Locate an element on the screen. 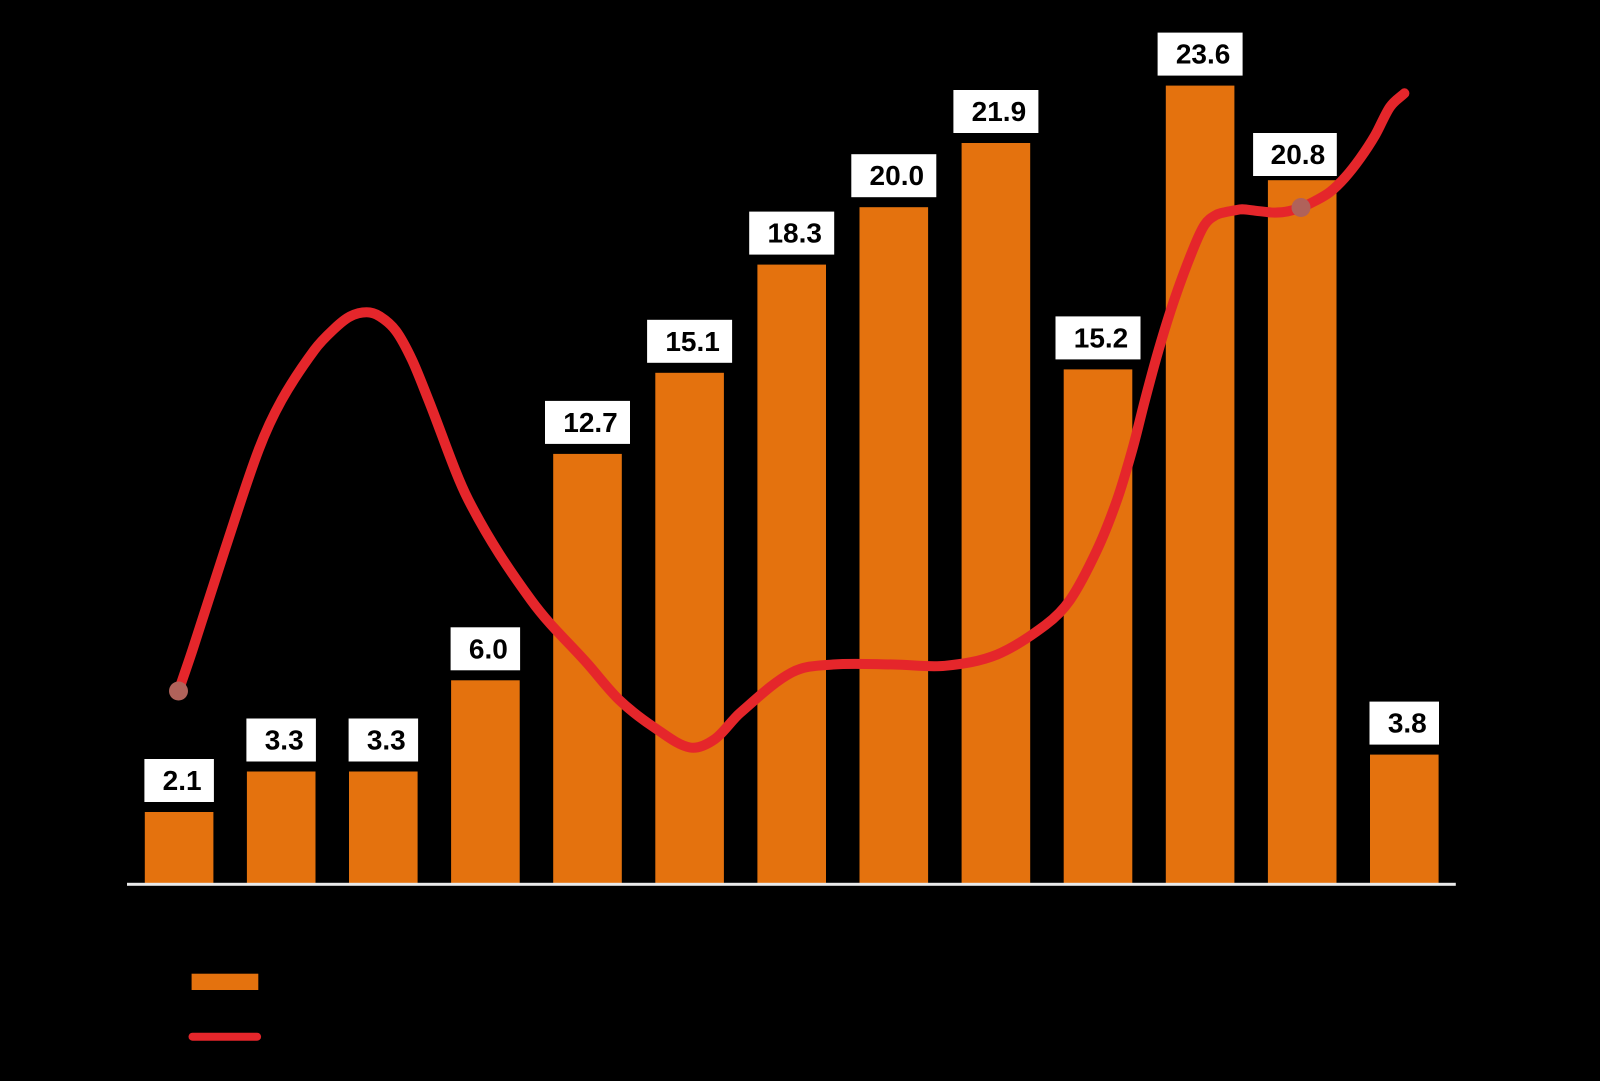 This screenshot has width=1600, height=1081. svg-text: 20.0 is located at coordinates (897, 175).